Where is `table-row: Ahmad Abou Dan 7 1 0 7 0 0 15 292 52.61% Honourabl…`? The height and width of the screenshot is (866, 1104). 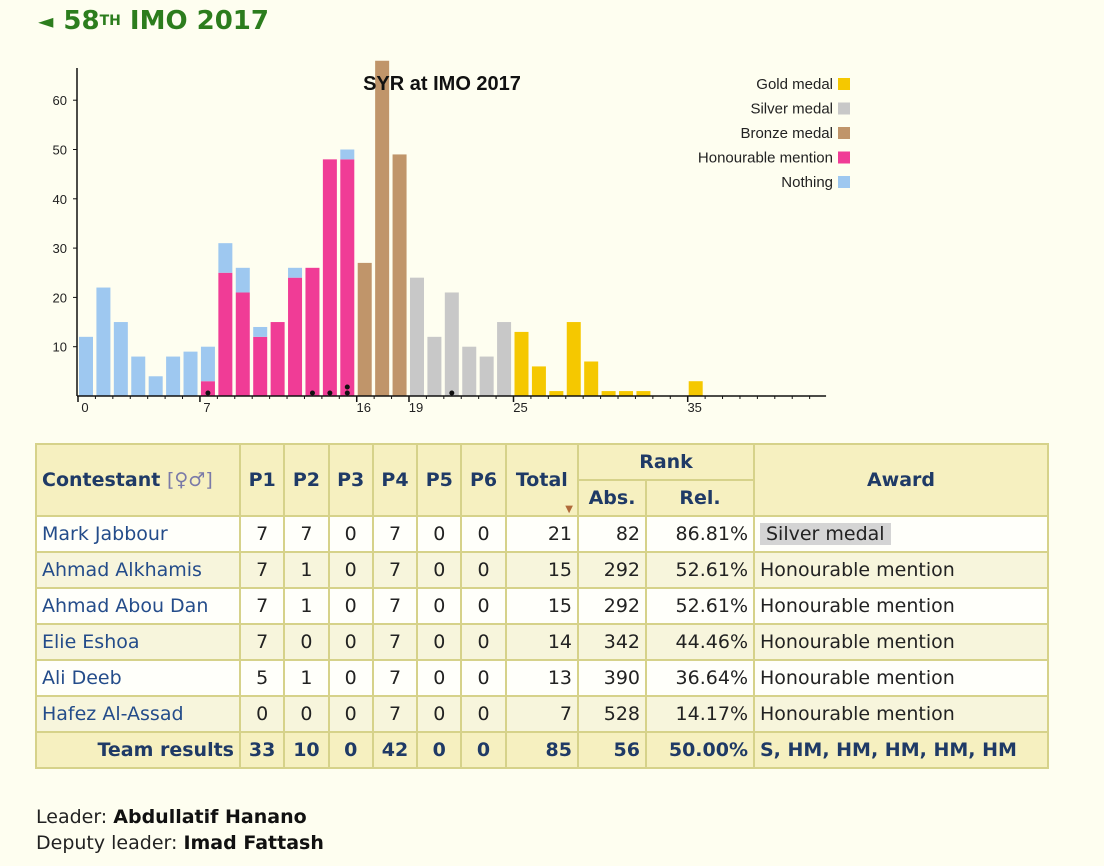
table-row: Ahmad Abou Dan 7 1 0 7 0 0 15 292 52.61% Honourabl… is located at coordinates (542, 606).